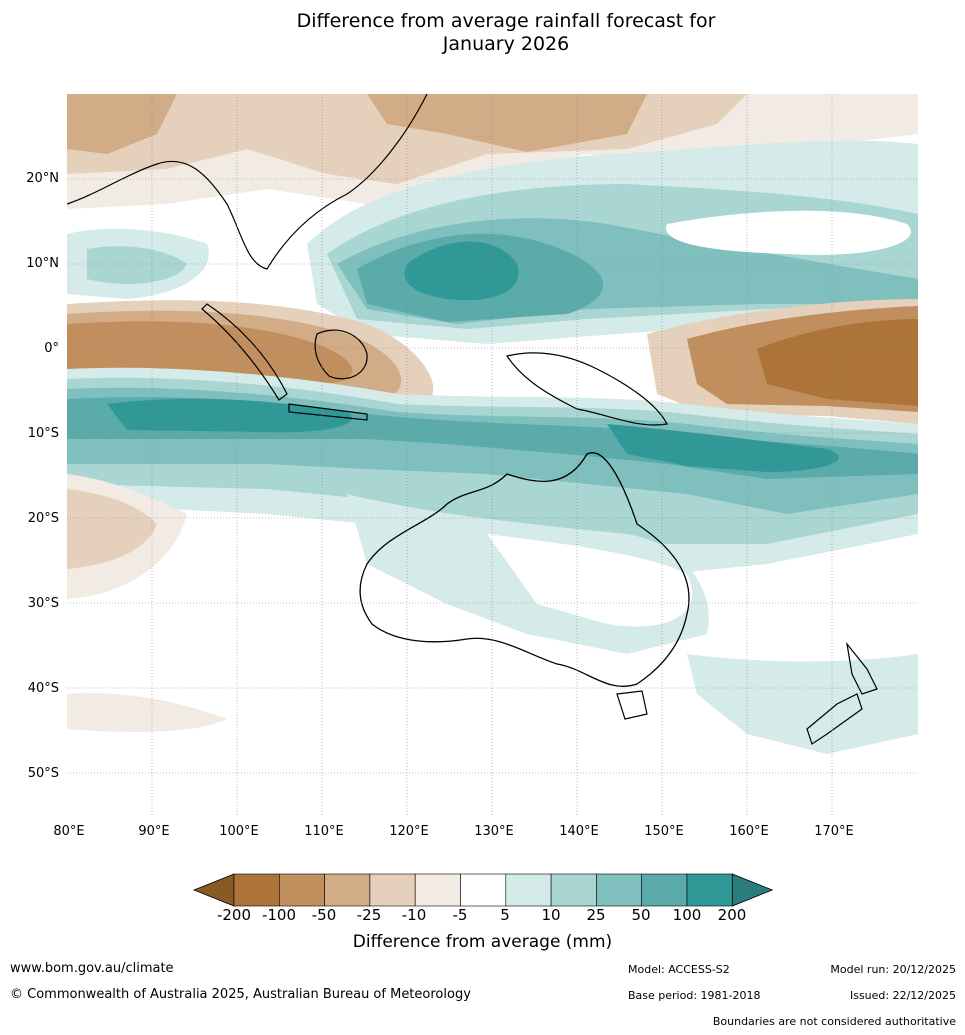  Describe the element at coordinates (239, 831) in the screenshot. I see `lon-label-100e: 100°E` at that location.